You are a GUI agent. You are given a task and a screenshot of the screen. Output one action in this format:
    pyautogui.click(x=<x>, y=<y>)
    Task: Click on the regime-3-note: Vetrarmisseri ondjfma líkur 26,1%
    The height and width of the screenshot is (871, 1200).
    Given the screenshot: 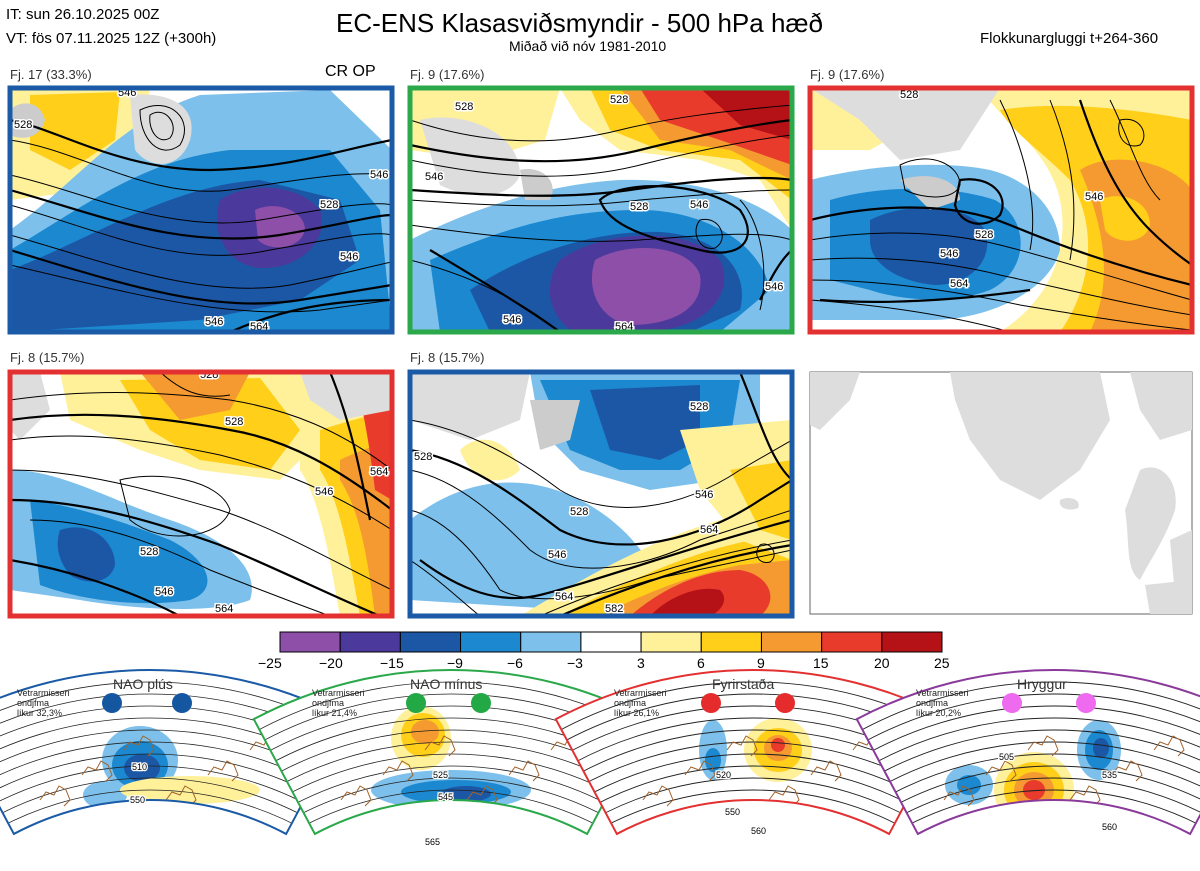 What is the action you would take?
    pyautogui.click(x=640, y=703)
    